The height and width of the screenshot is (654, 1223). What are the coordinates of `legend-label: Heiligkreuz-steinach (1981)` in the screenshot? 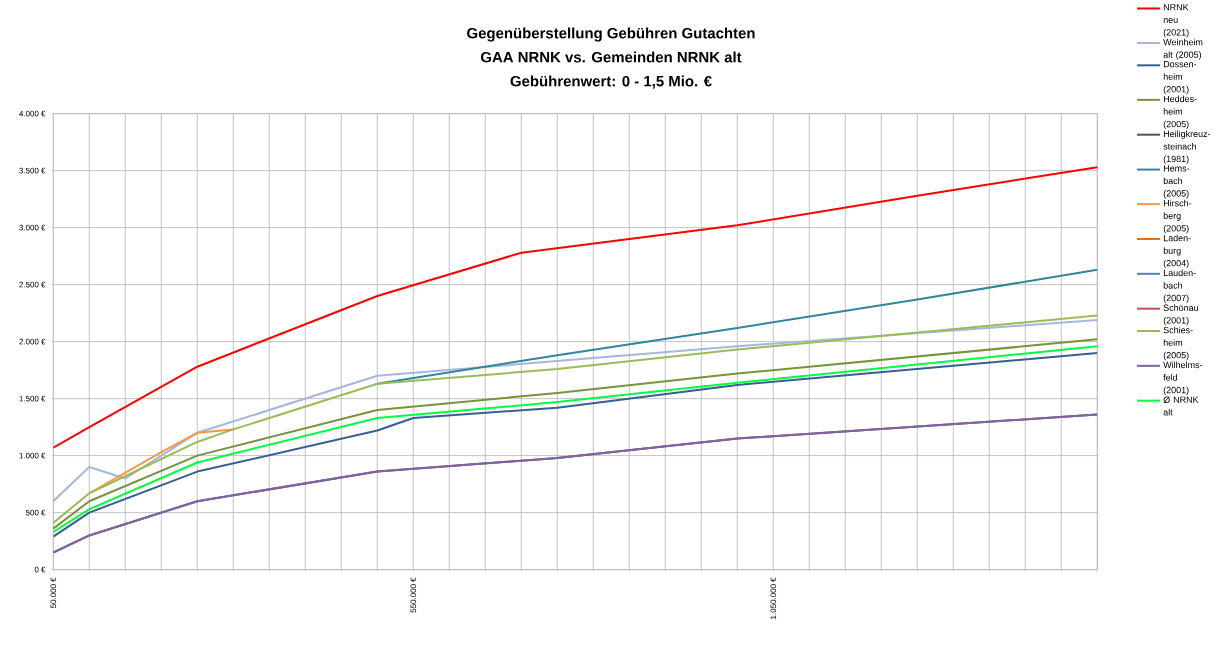 It's located at (1187, 147).